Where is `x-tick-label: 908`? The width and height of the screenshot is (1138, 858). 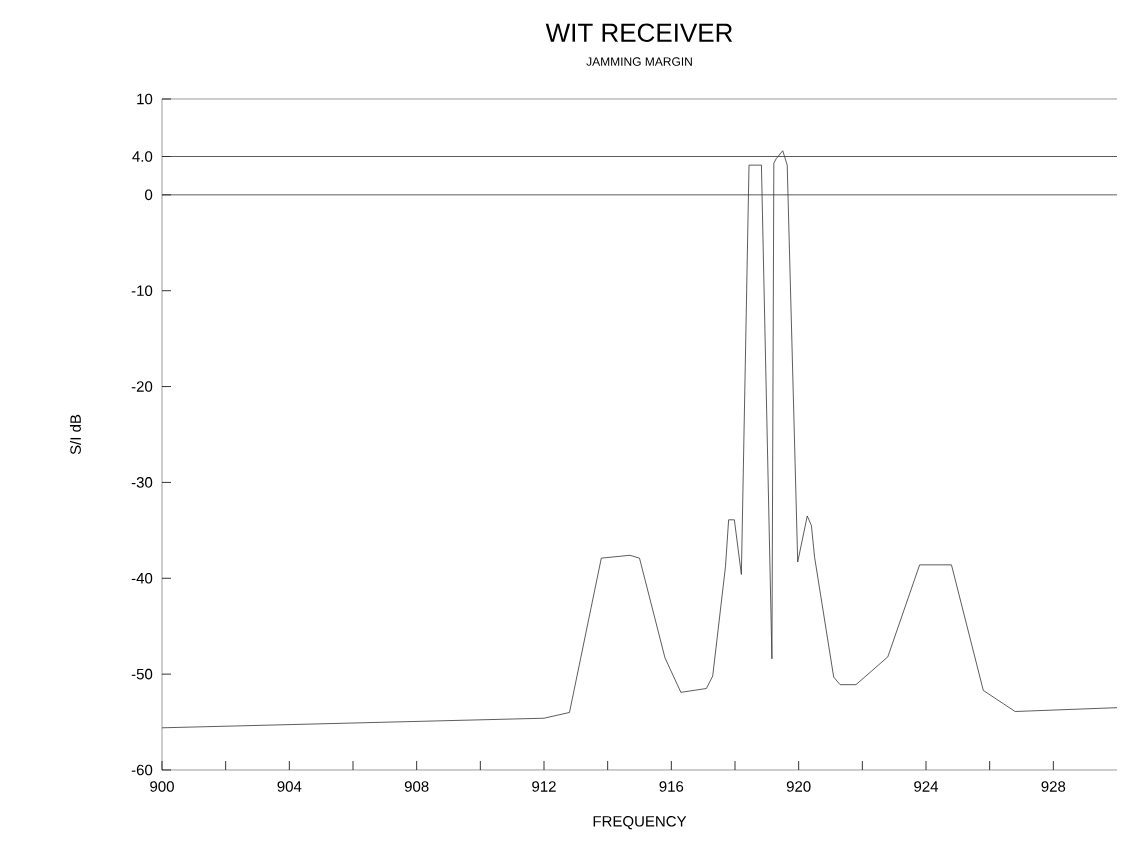 x-tick-label: 908 is located at coordinates (416, 786).